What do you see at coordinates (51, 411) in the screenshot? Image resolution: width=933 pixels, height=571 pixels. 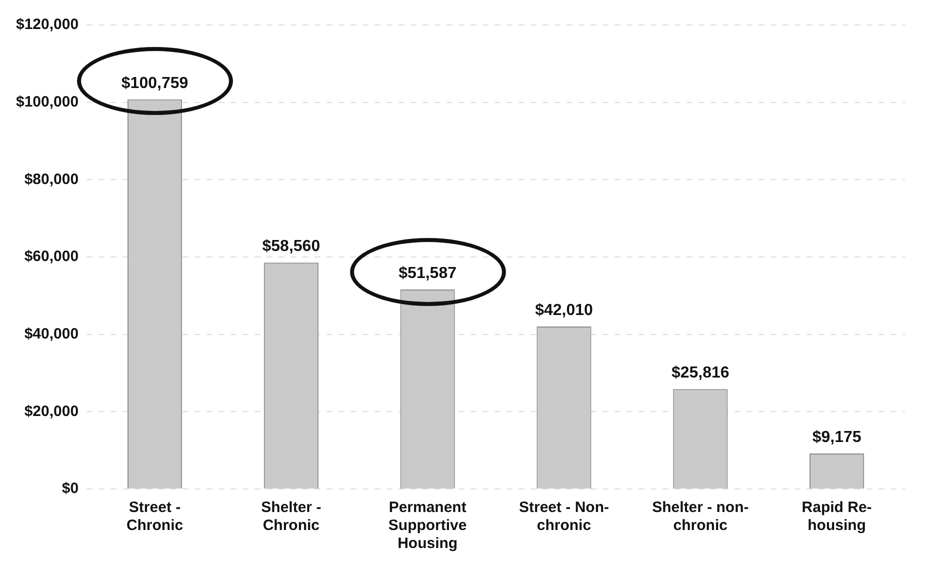 I see `y-tick-label: $20,000` at bounding box center [51, 411].